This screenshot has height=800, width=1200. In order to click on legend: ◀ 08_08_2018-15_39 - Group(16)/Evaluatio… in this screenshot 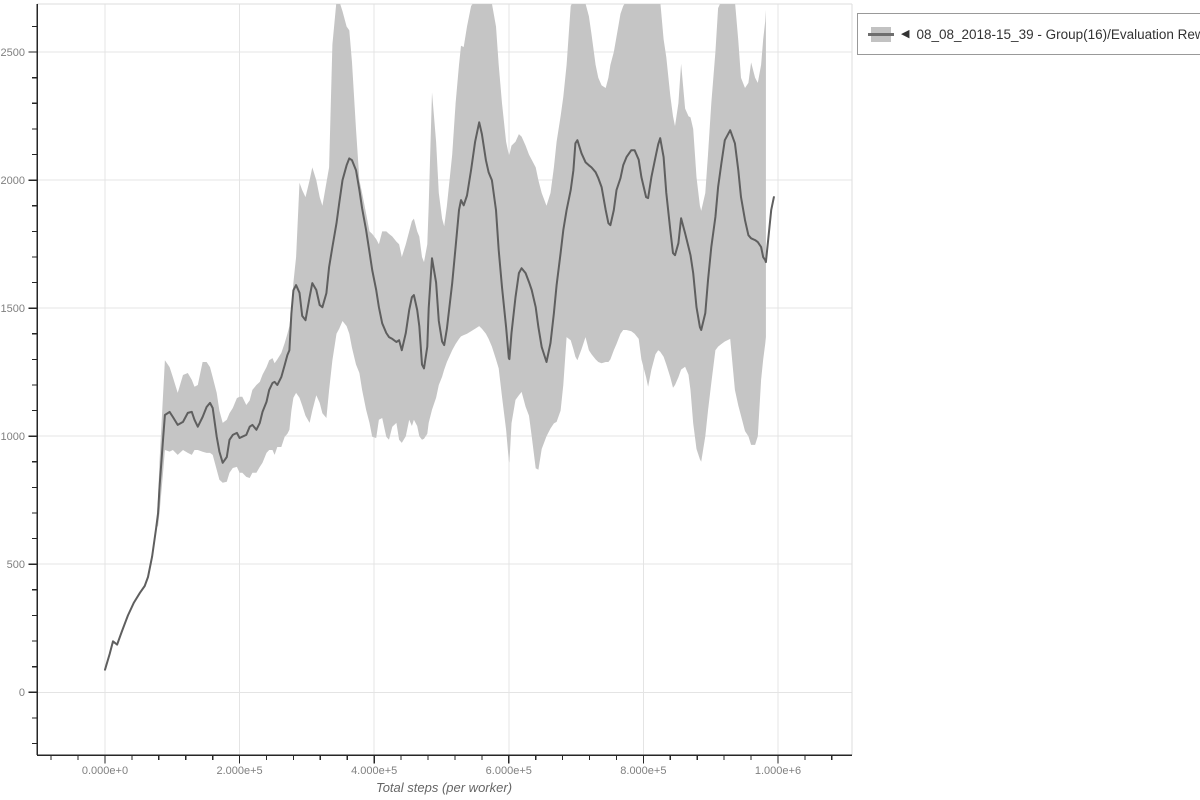, I will do `click(1028, 34)`.